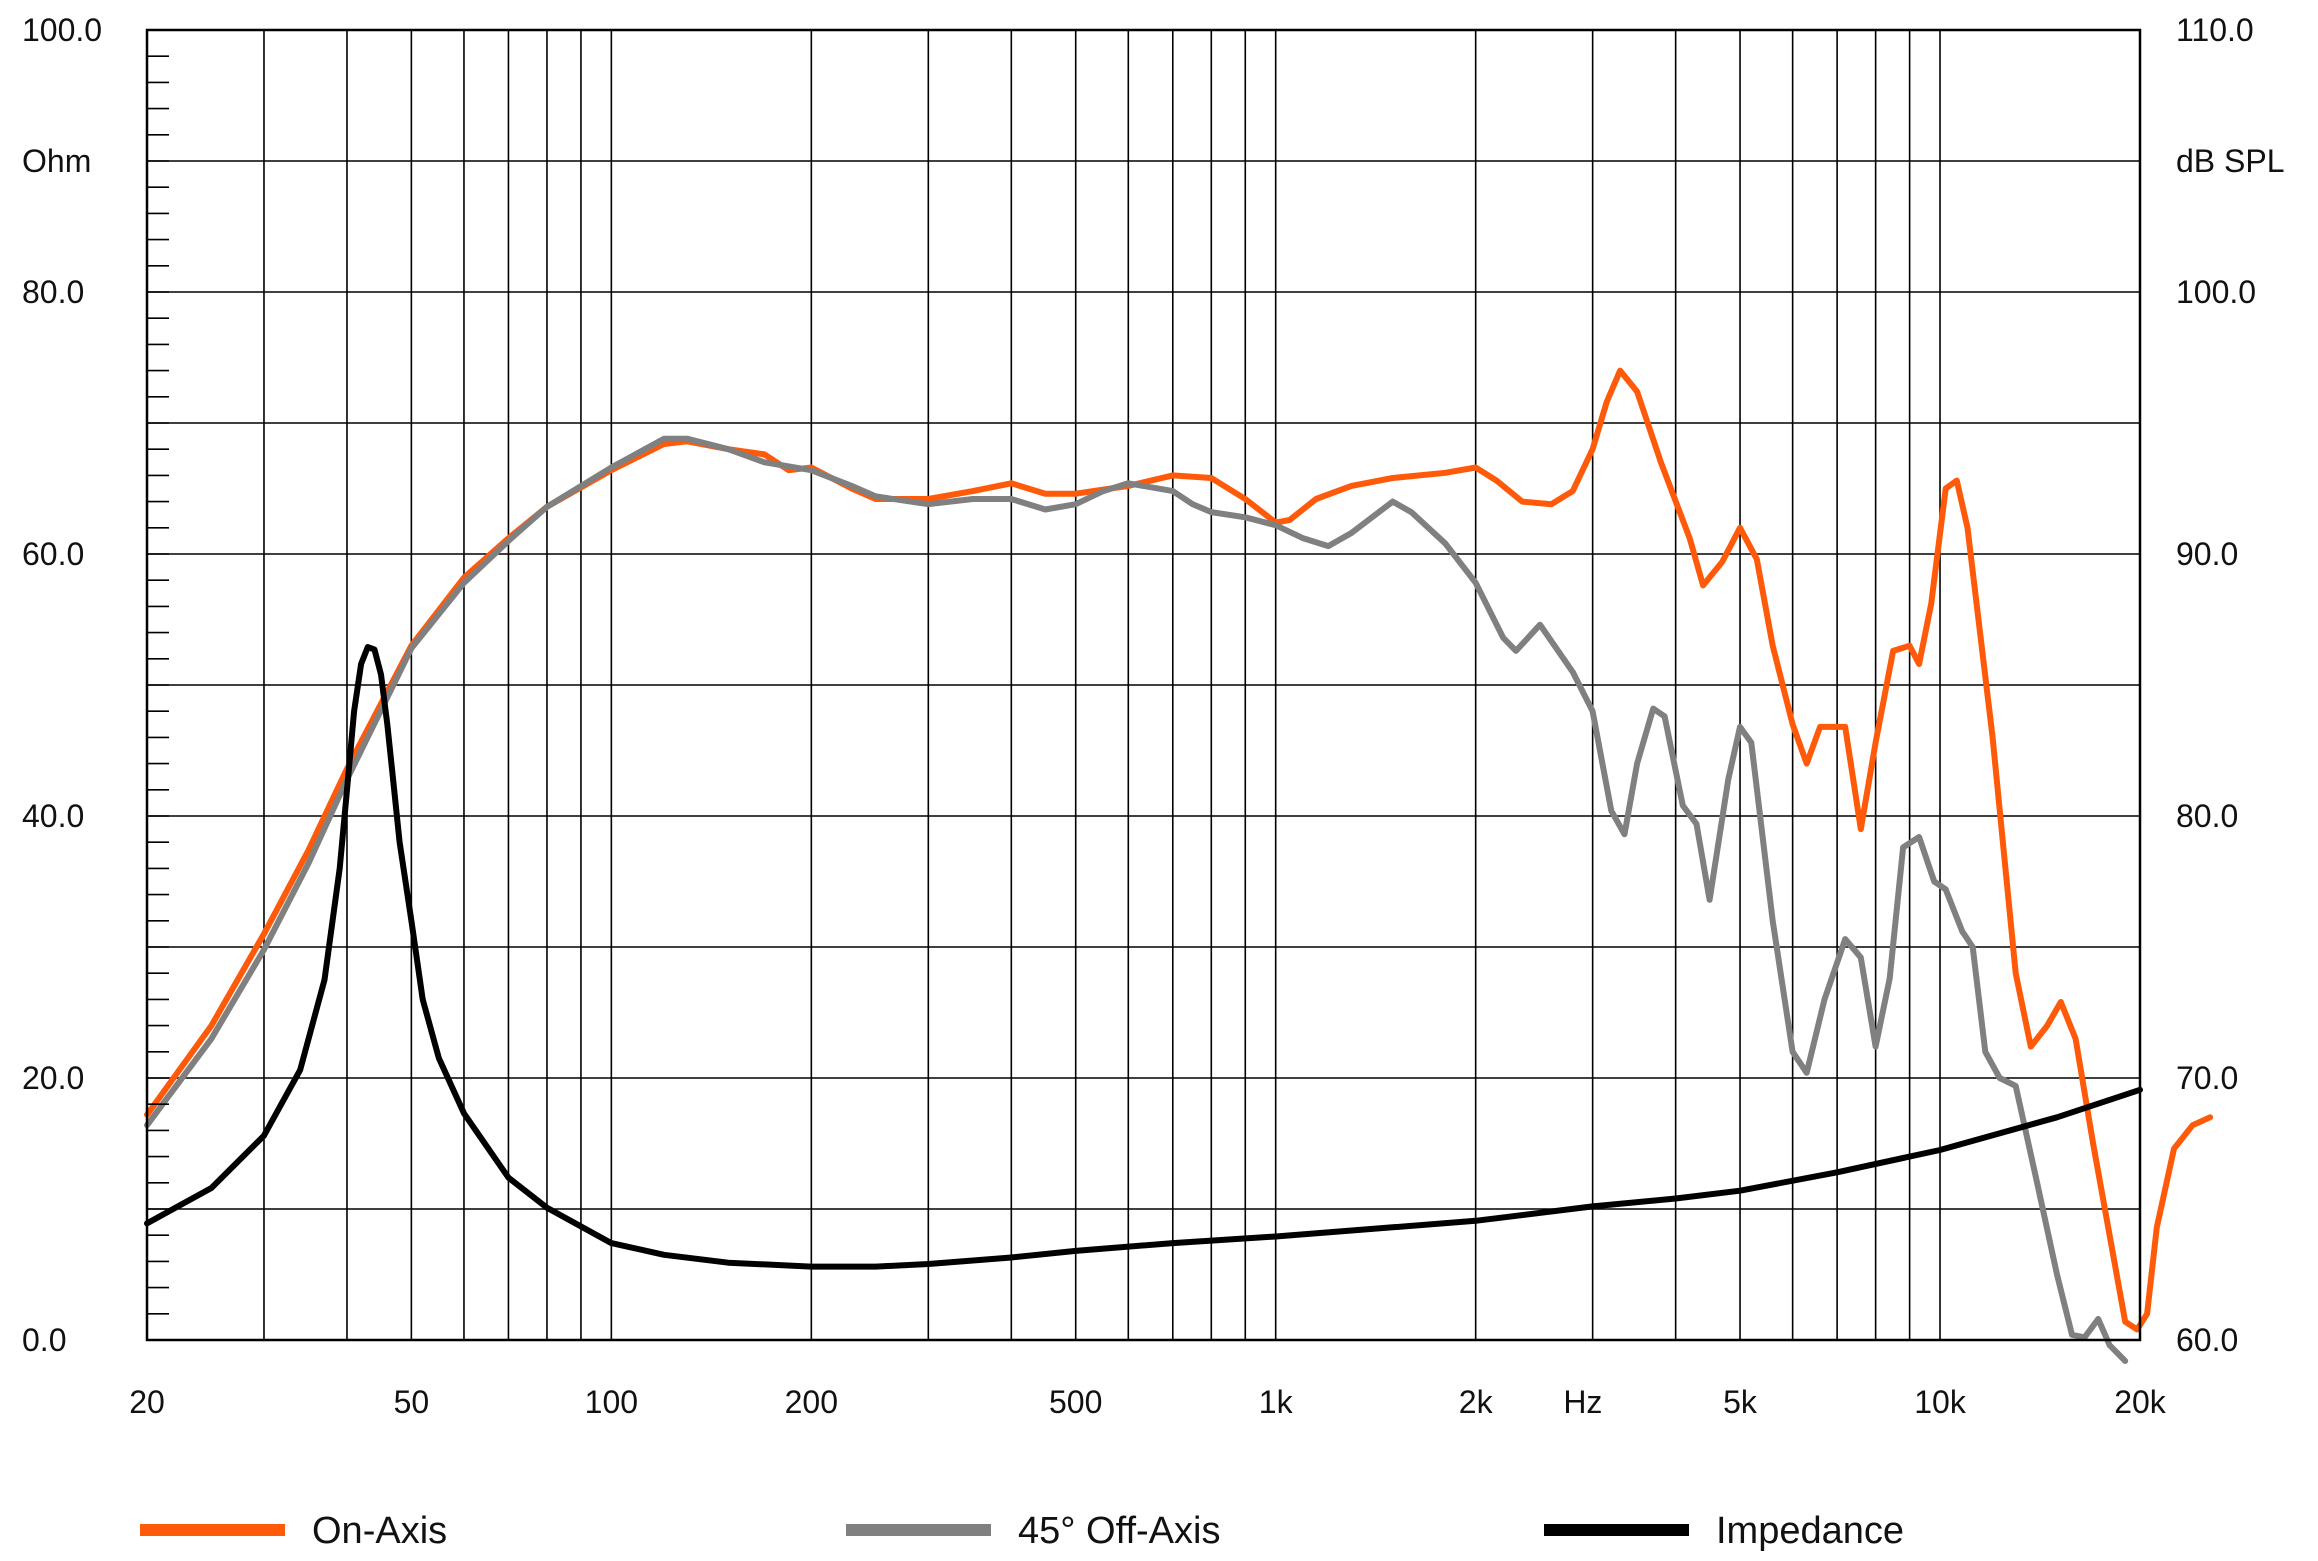 Image resolution: width=2318 pixels, height=1561 pixels. I want to click on x-axis-tick-label: 500, so click(1075, 1402).